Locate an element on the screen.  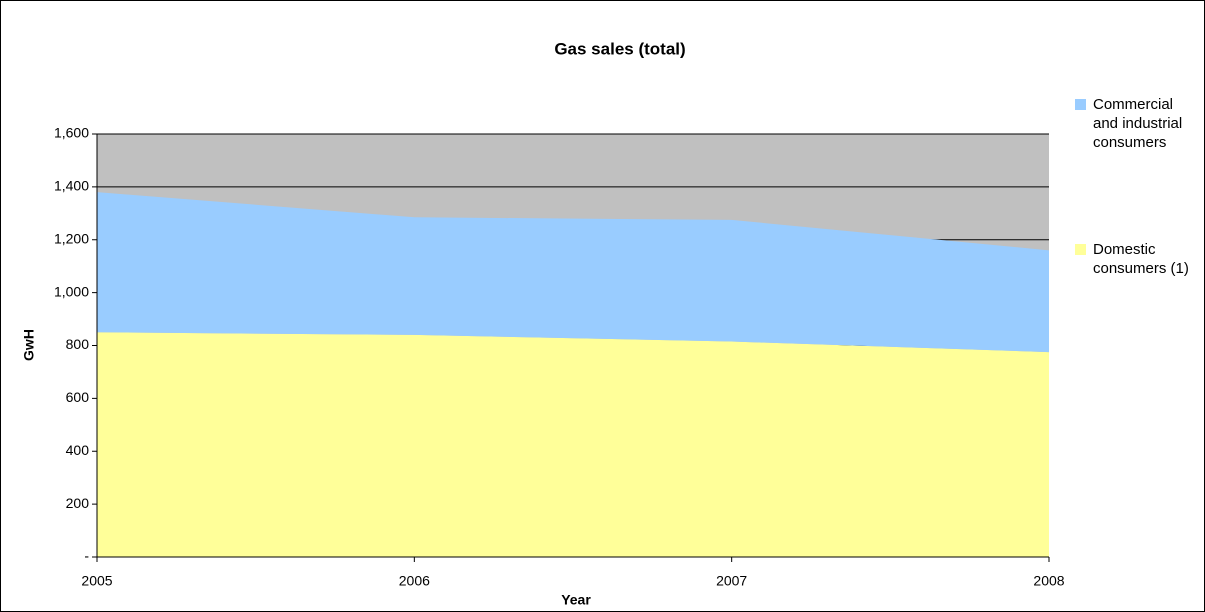
x-tick-label: 2005 is located at coordinates (96, 581).